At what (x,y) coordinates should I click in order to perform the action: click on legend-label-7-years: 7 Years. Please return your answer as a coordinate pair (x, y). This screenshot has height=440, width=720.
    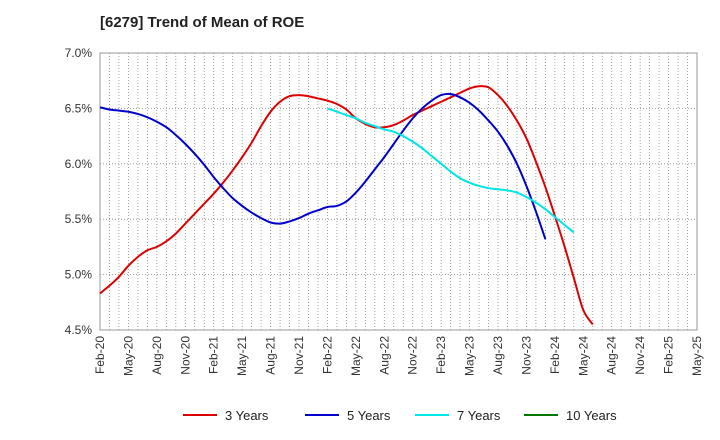
    Looking at the image, I should click on (479, 415).